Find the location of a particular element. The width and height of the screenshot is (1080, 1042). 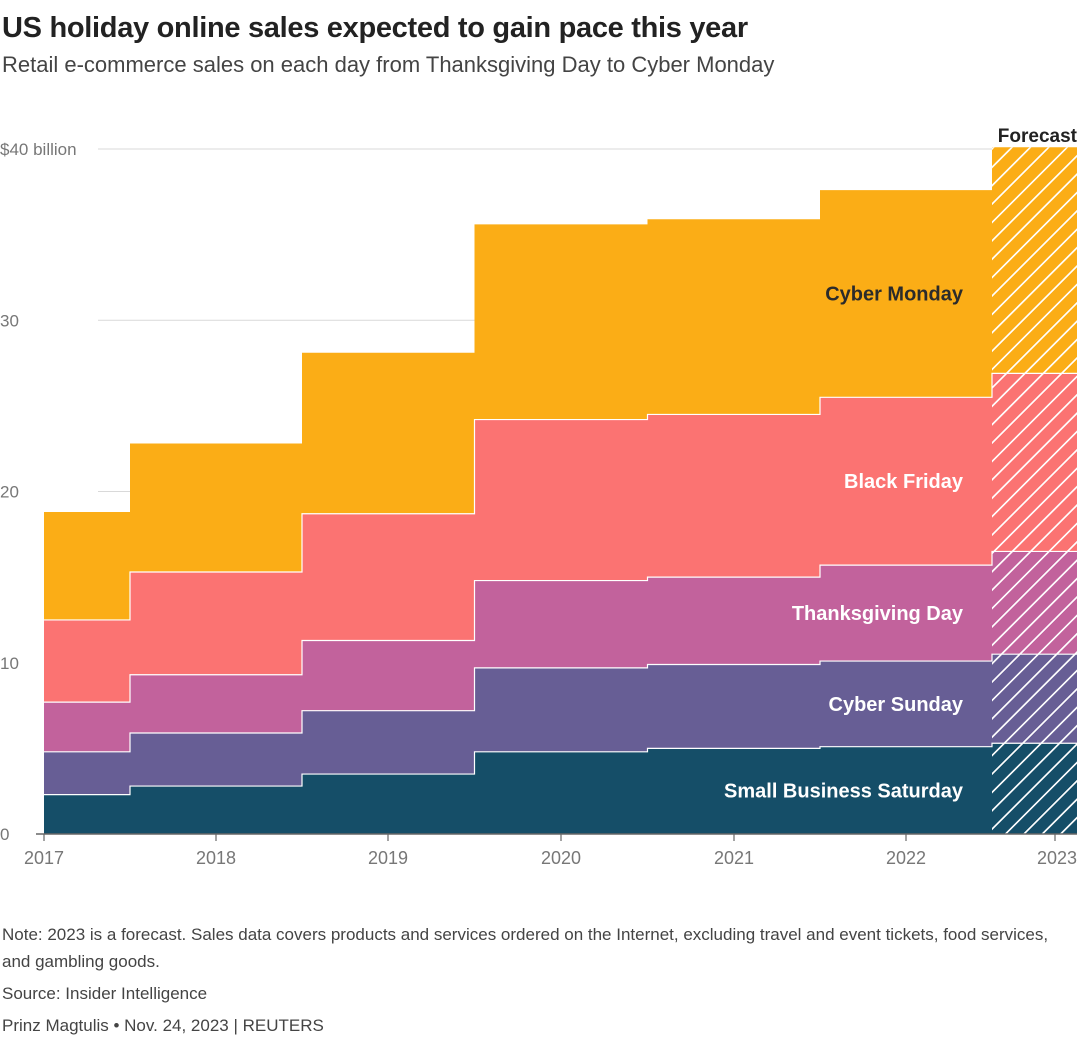

chart-source: Source: Insider Intelligence is located at coordinates (105, 993).